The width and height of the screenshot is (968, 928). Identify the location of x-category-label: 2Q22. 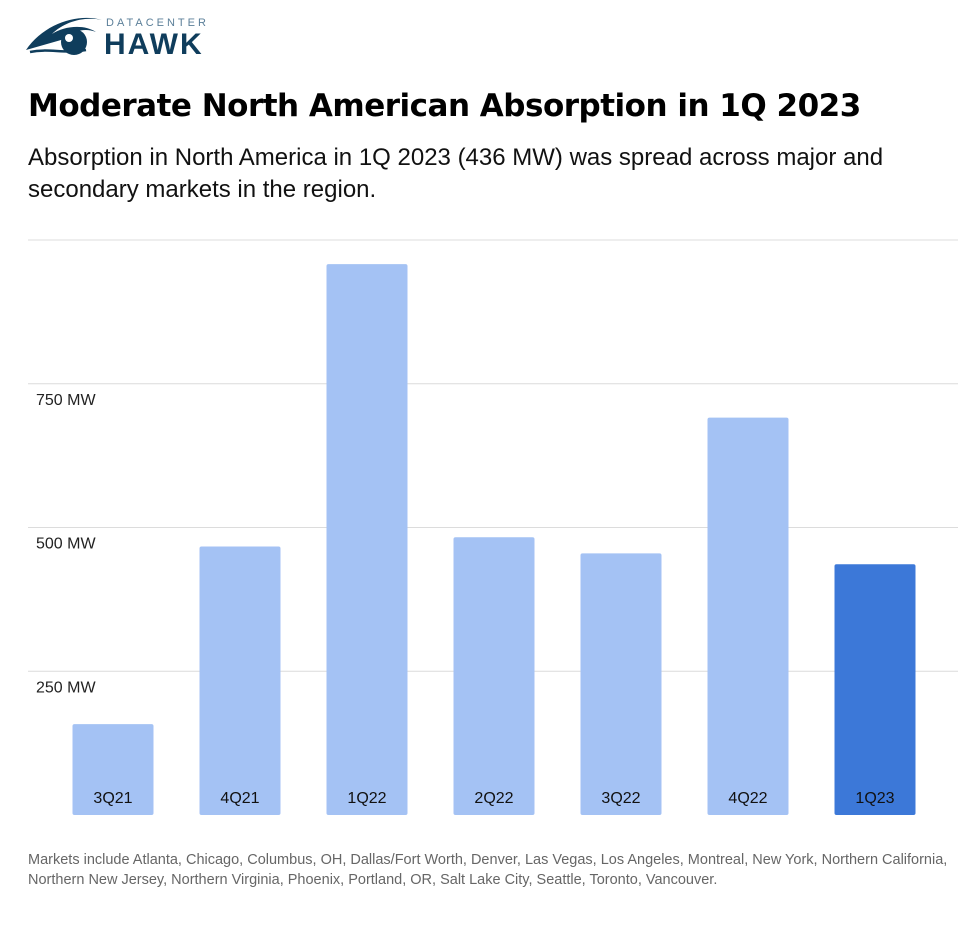
(493, 798).